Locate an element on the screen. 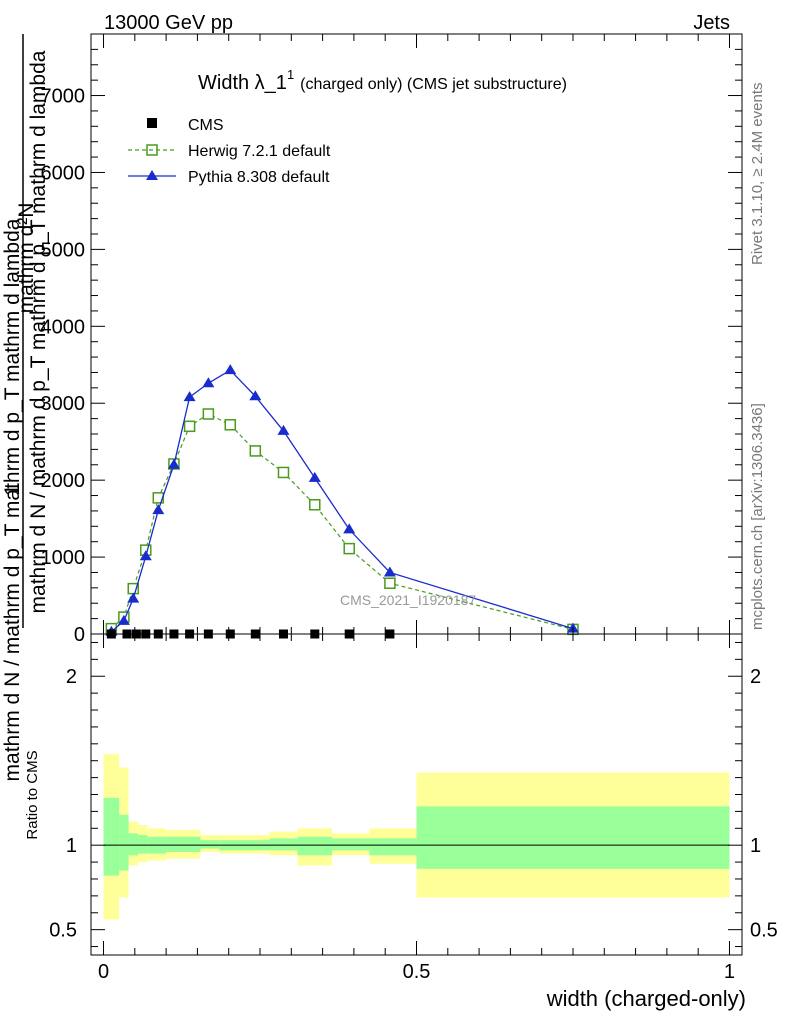 The height and width of the screenshot is (1024, 786). main-ytick-label: 6000 is located at coordinates (63, 173).